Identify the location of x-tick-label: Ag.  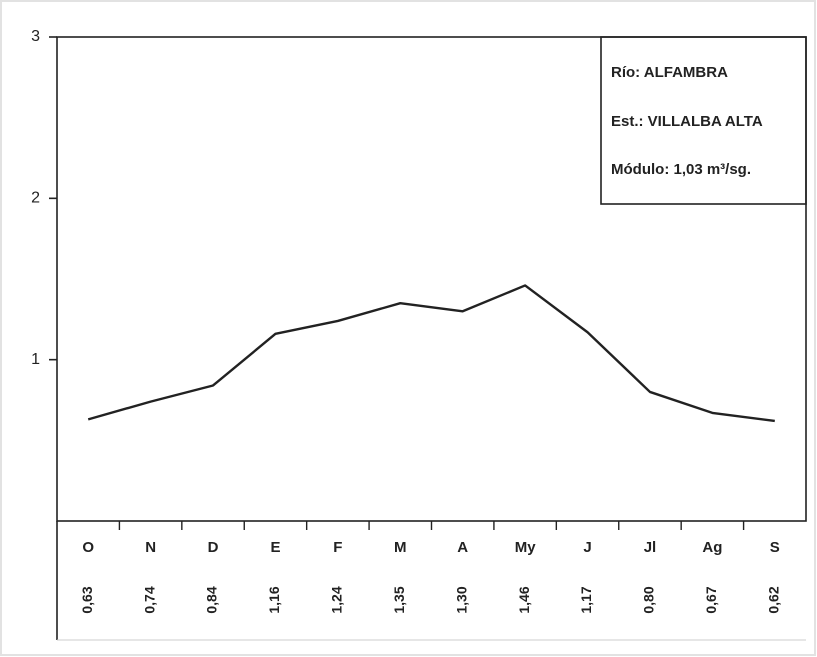
(712, 547).